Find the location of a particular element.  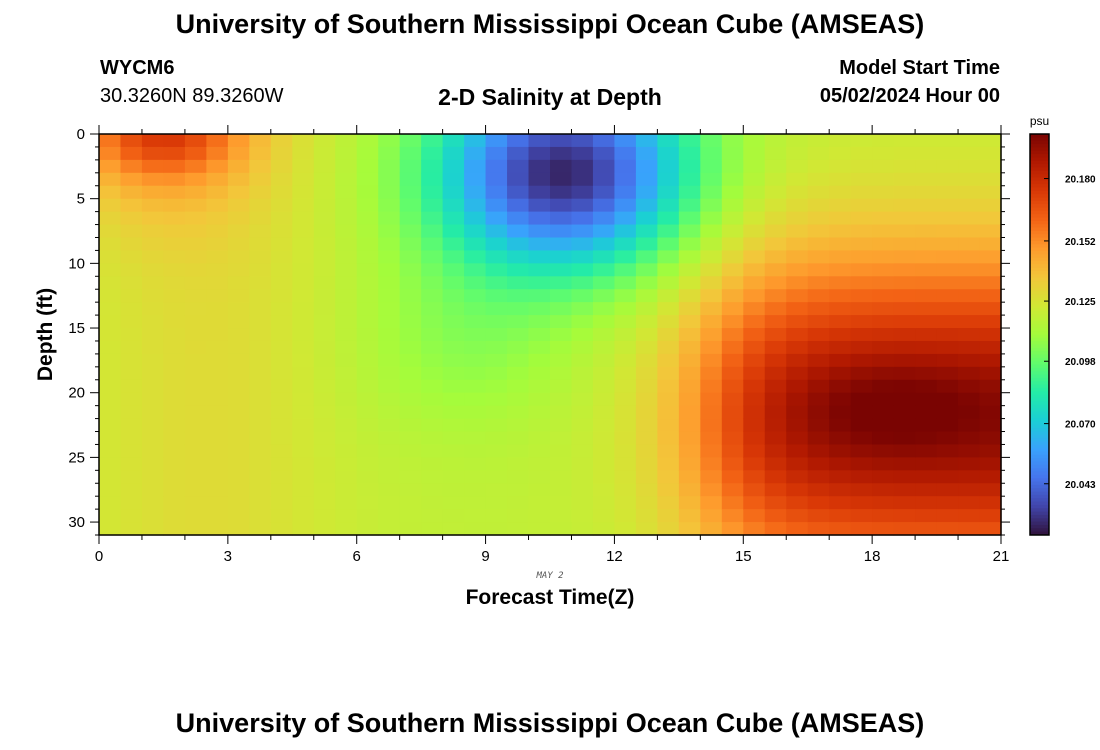

x-tick-label: 6 is located at coordinates (357, 556).